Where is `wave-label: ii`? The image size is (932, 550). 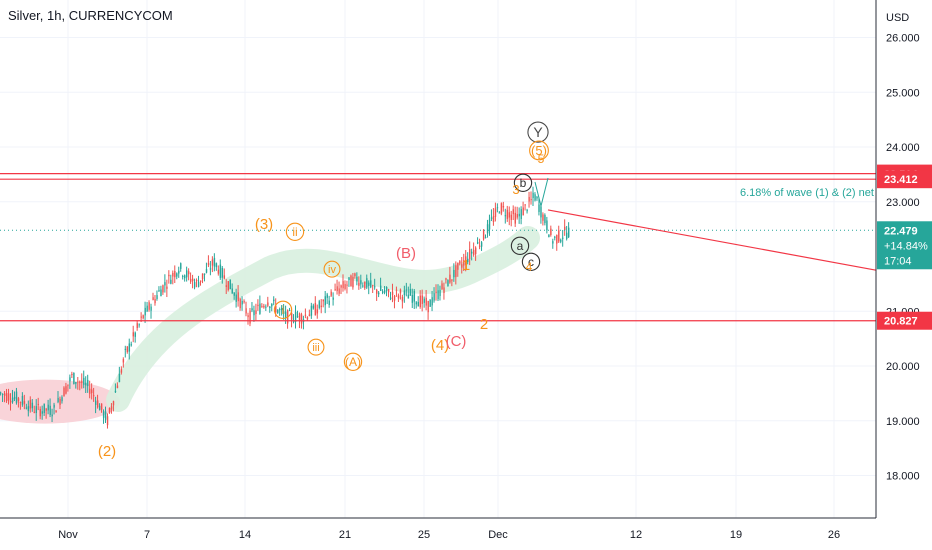
wave-label: ii is located at coordinates (294, 232).